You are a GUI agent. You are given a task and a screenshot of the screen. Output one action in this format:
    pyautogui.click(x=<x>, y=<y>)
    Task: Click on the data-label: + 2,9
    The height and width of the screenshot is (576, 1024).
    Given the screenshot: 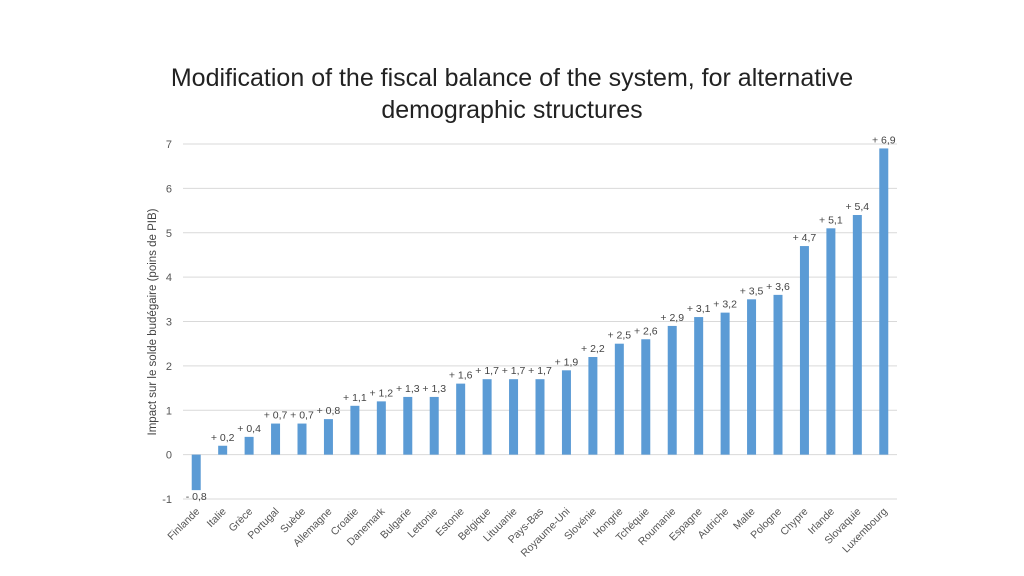 What is the action you would take?
    pyautogui.click(x=672, y=318)
    